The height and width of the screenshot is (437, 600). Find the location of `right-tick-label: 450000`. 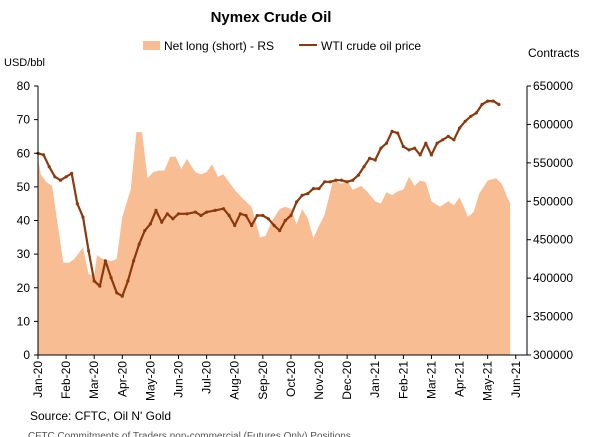

right-tick-label: 450000 is located at coordinates (553, 240).